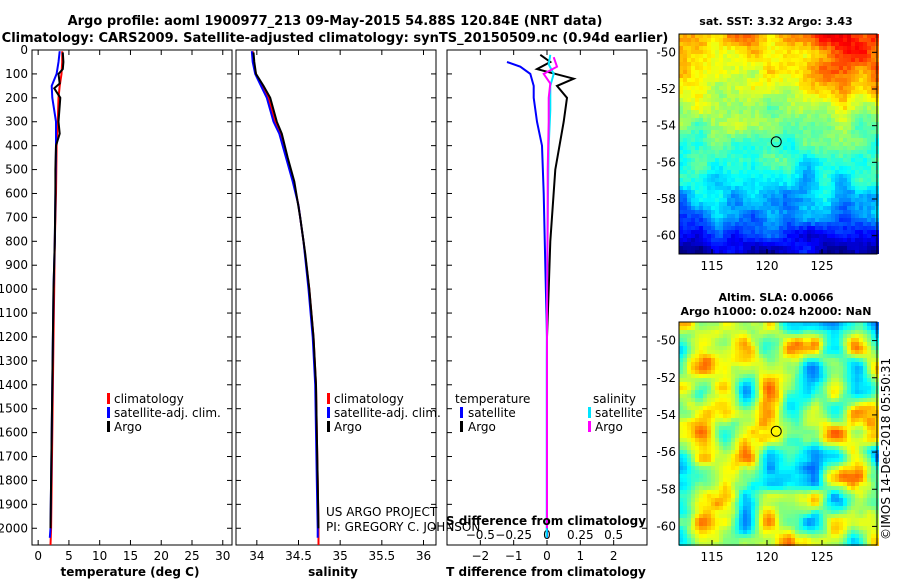 The image size is (900, 580). I want to click on salinity-series-argo, so click(286, 290).